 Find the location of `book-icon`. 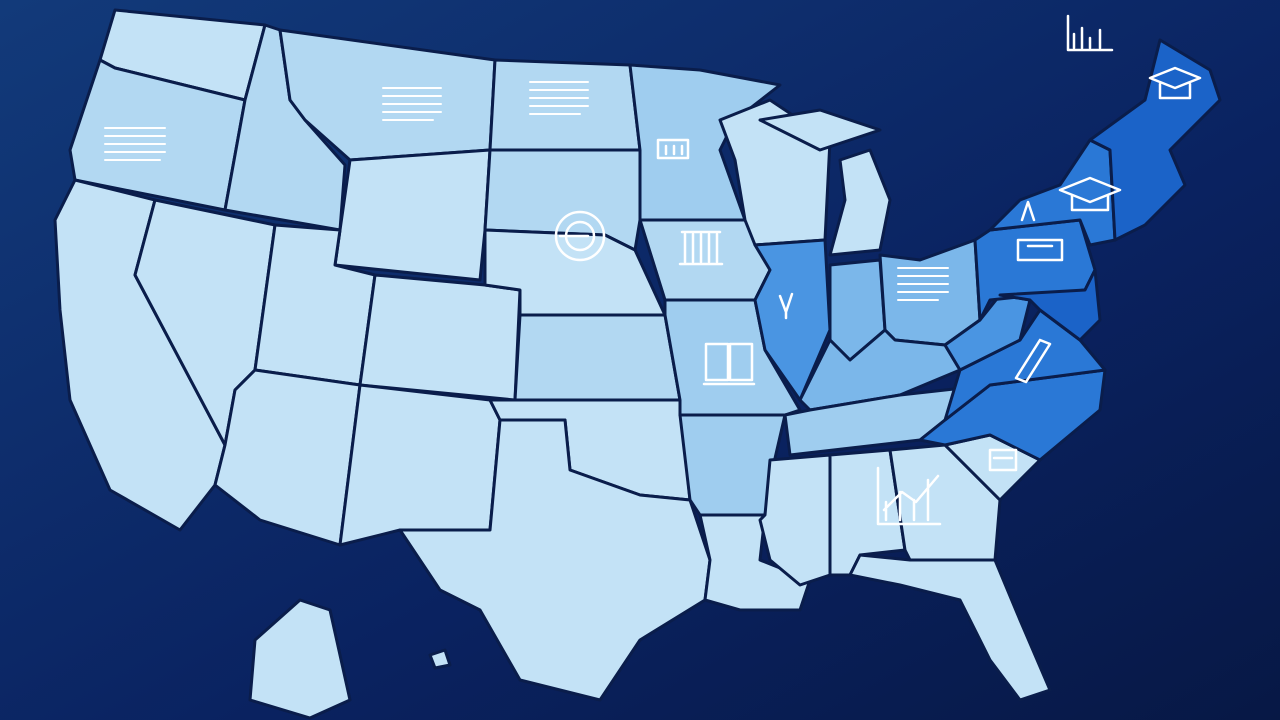

book-icon is located at coordinates (729, 364).